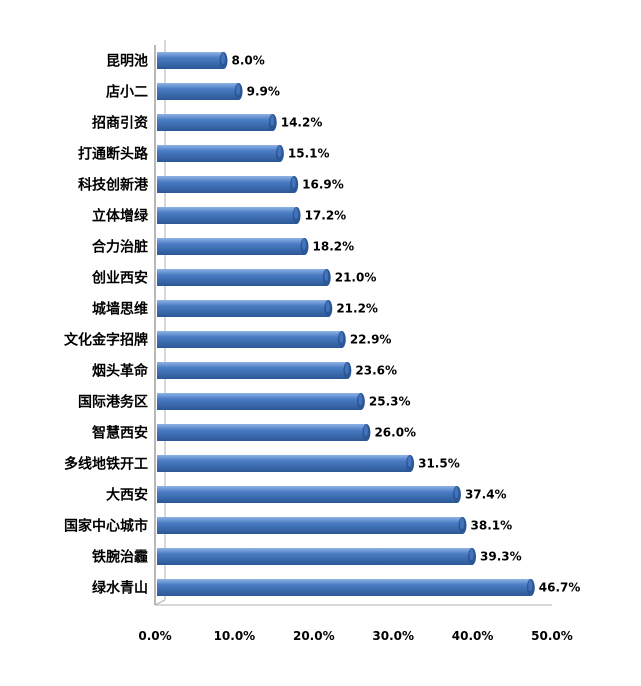 This screenshot has width=641, height=686. Describe the element at coordinates (154, 636) in the screenshot. I see `x-tick-label: 0.0%` at that location.